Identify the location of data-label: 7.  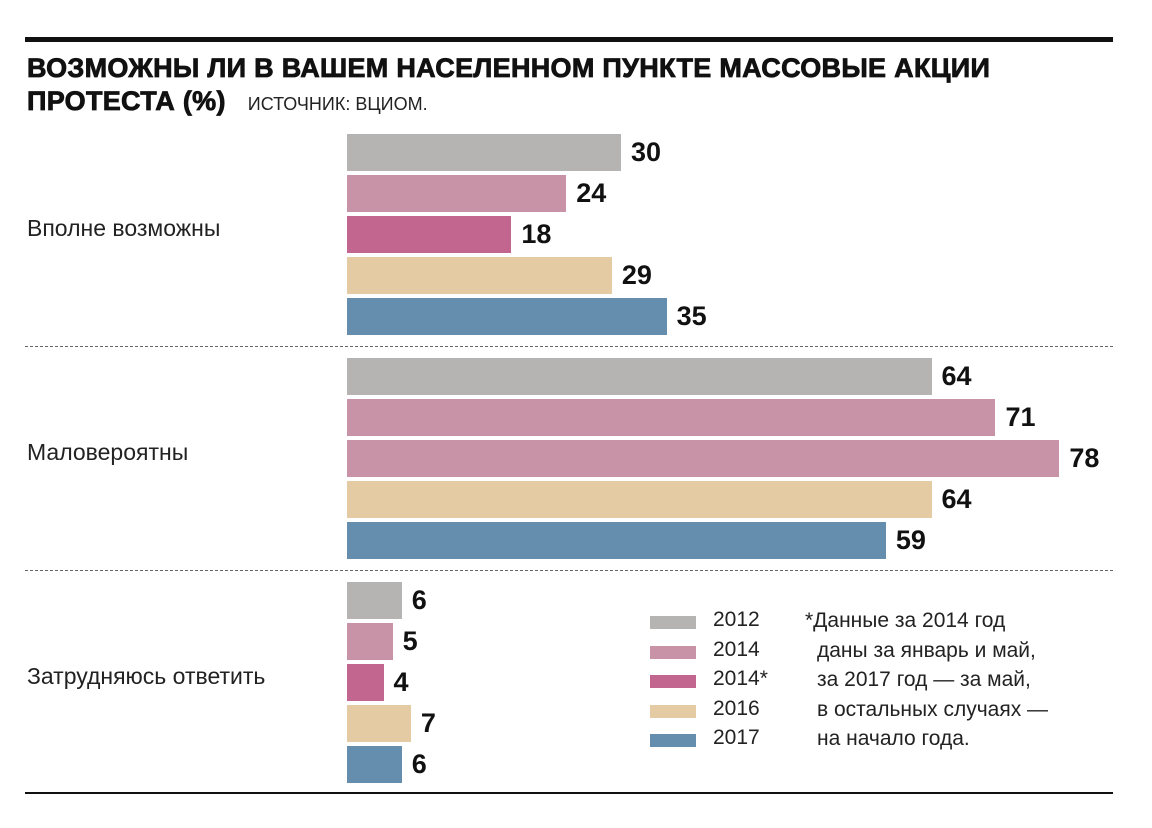
(428, 723).